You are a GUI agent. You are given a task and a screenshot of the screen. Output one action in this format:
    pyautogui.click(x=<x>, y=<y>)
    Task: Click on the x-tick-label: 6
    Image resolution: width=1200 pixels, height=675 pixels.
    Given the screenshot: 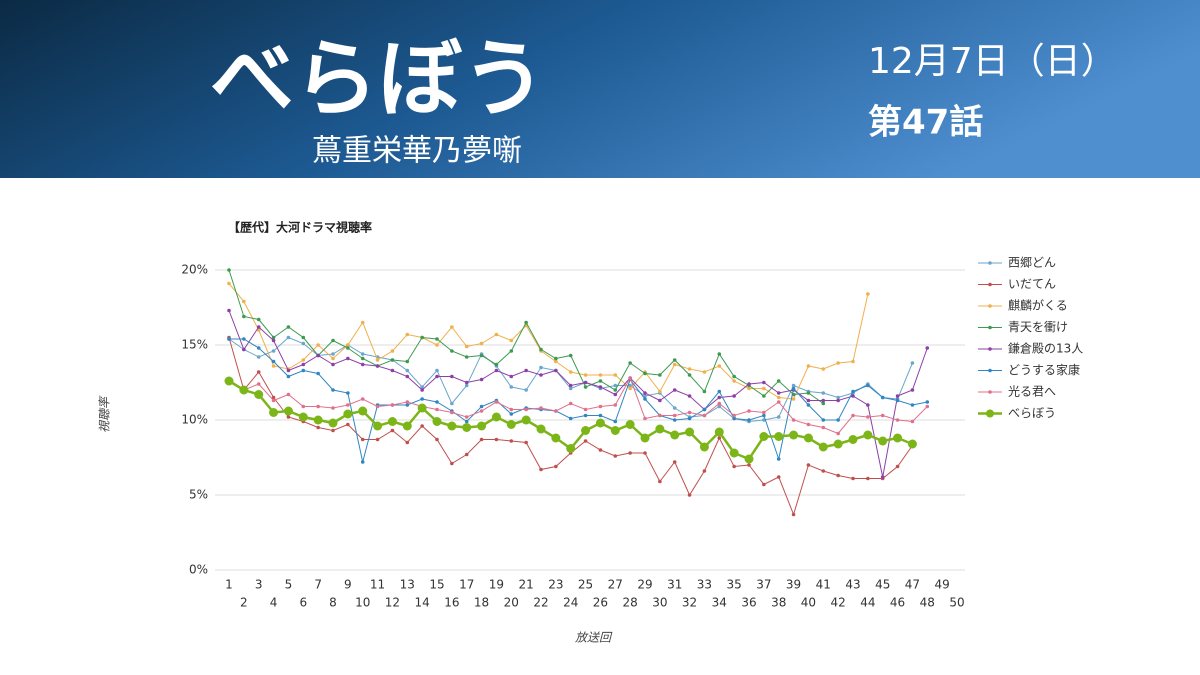 What is the action you would take?
    pyautogui.click(x=303, y=603)
    